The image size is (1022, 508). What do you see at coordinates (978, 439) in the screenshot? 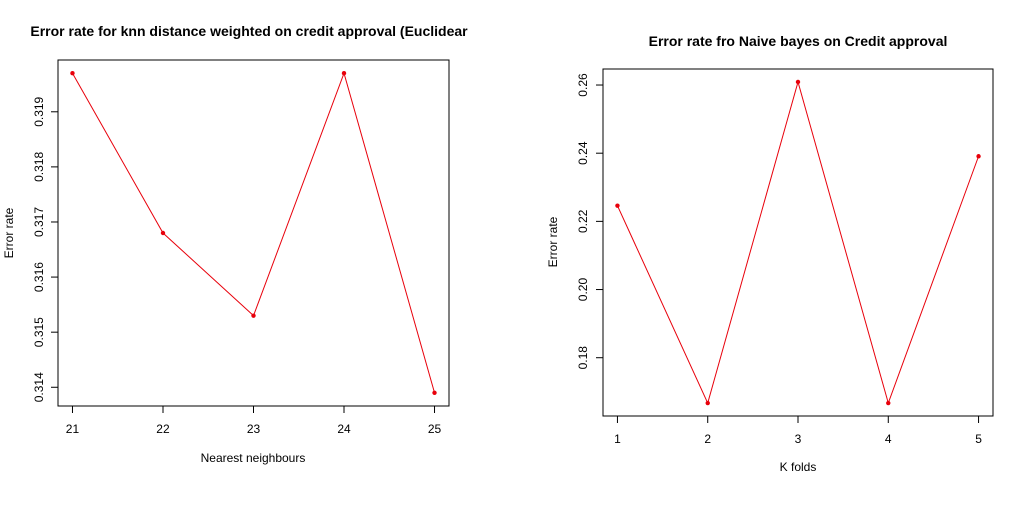
I see `x-tick-label: 5` at bounding box center [978, 439].